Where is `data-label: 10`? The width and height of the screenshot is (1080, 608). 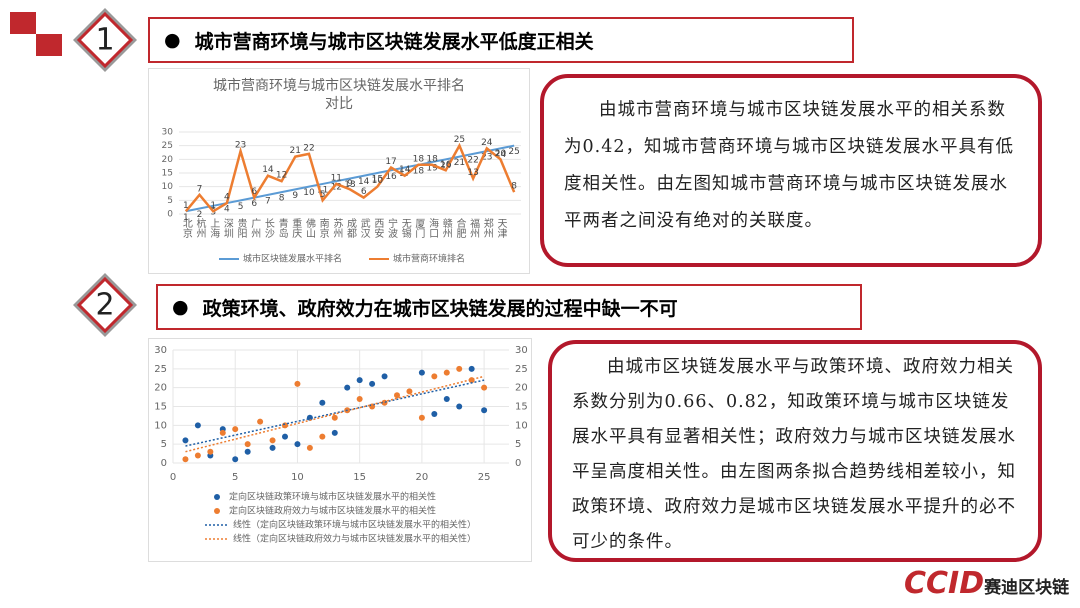 data-label: 10 is located at coordinates (378, 181).